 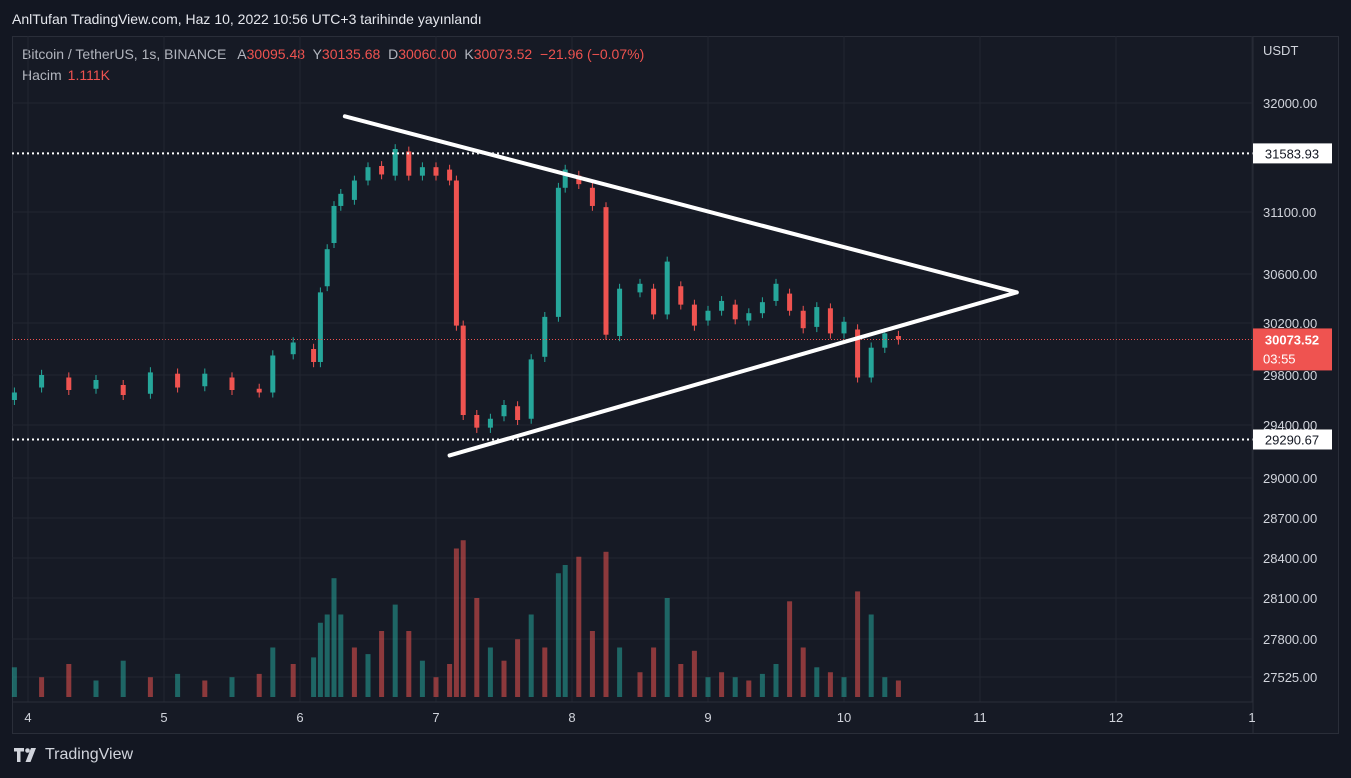 I want to click on time-tick-label: 6, so click(x=299, y=717).